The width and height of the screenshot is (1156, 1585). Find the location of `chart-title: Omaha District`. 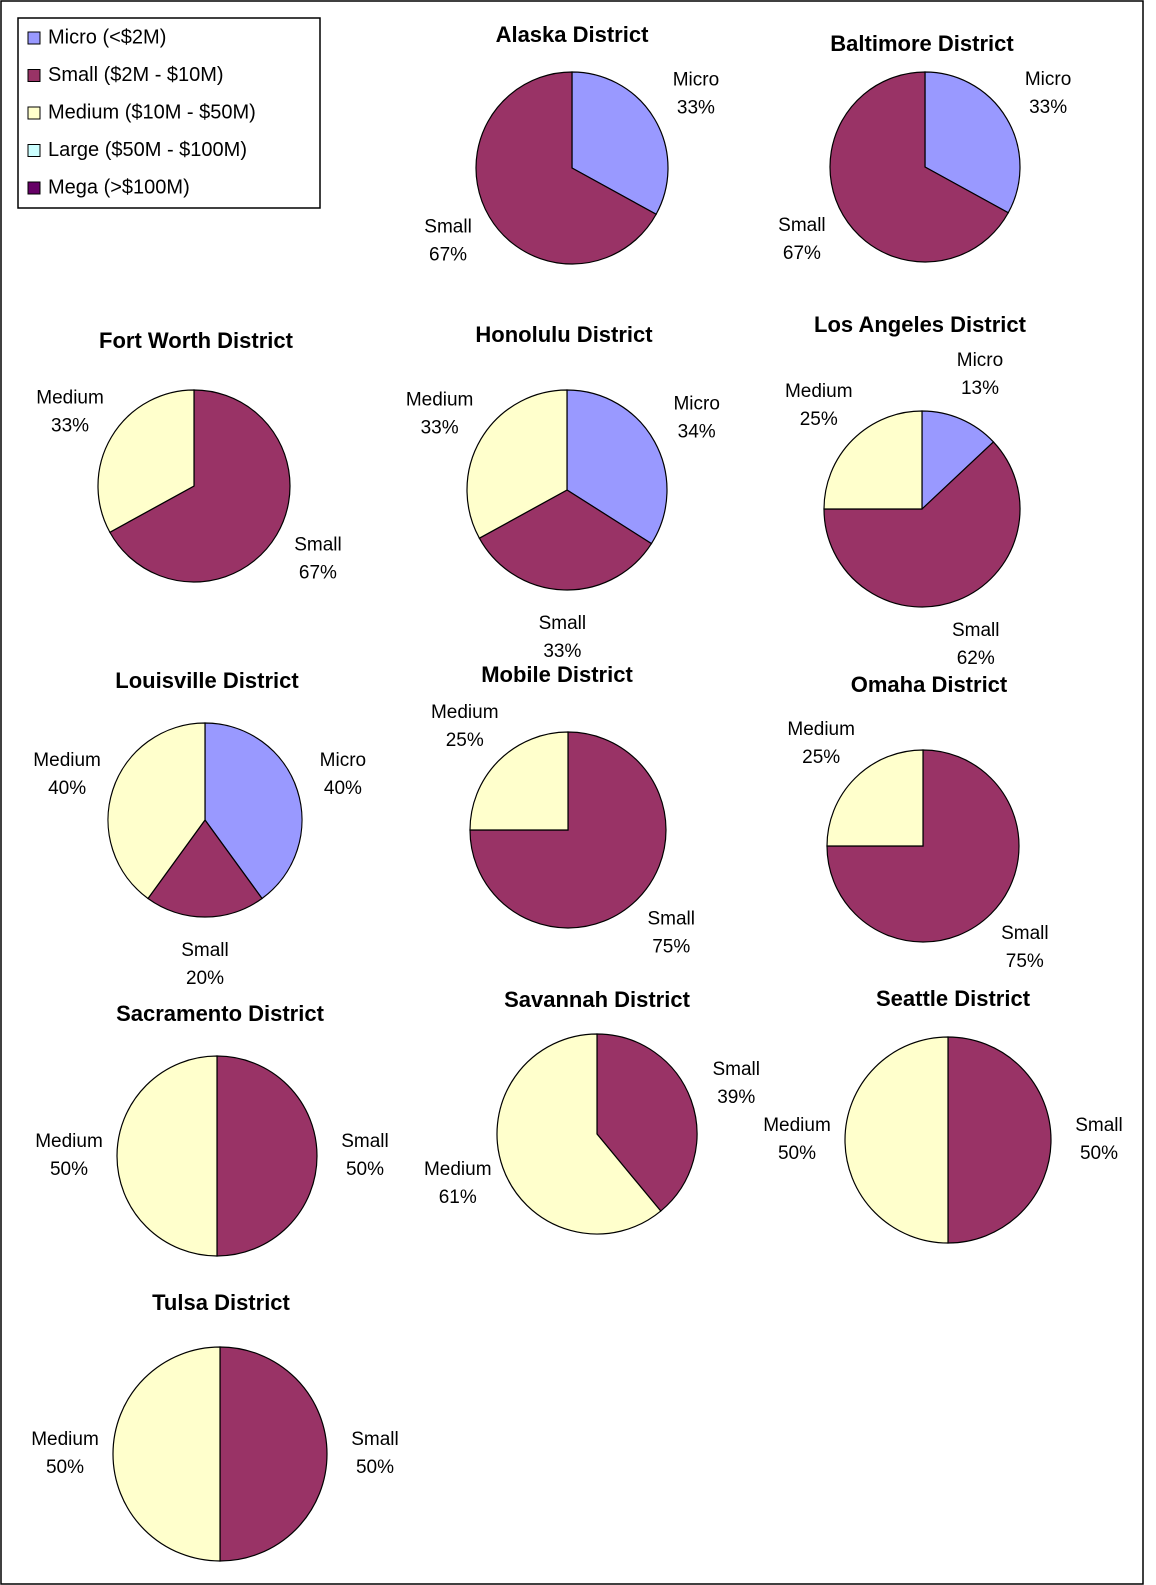

chart-title: Omaha District is located at coordinates (929, 684).